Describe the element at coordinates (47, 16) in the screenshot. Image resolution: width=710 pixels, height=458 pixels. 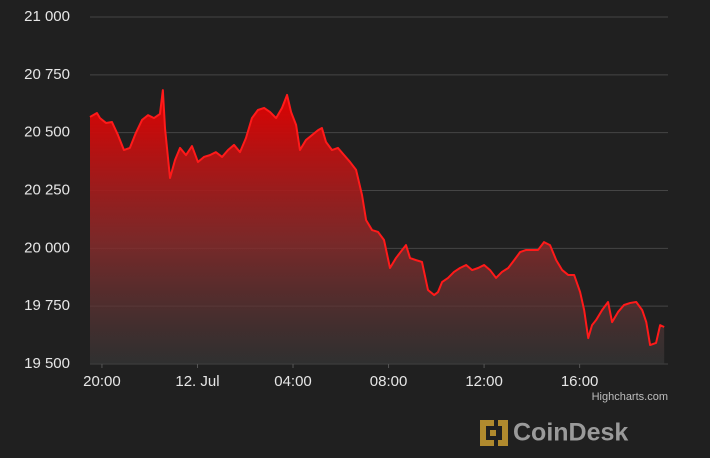
I see `y-tick-label: 21 000` at that location.